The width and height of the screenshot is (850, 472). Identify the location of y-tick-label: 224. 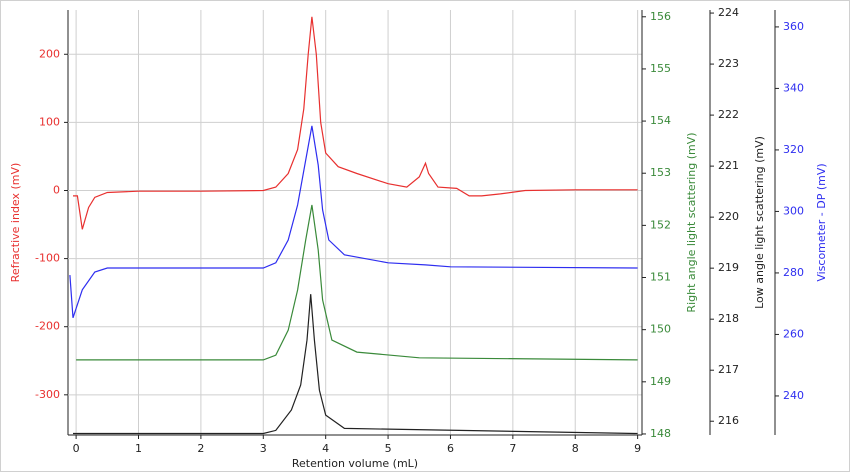
(728, 12).